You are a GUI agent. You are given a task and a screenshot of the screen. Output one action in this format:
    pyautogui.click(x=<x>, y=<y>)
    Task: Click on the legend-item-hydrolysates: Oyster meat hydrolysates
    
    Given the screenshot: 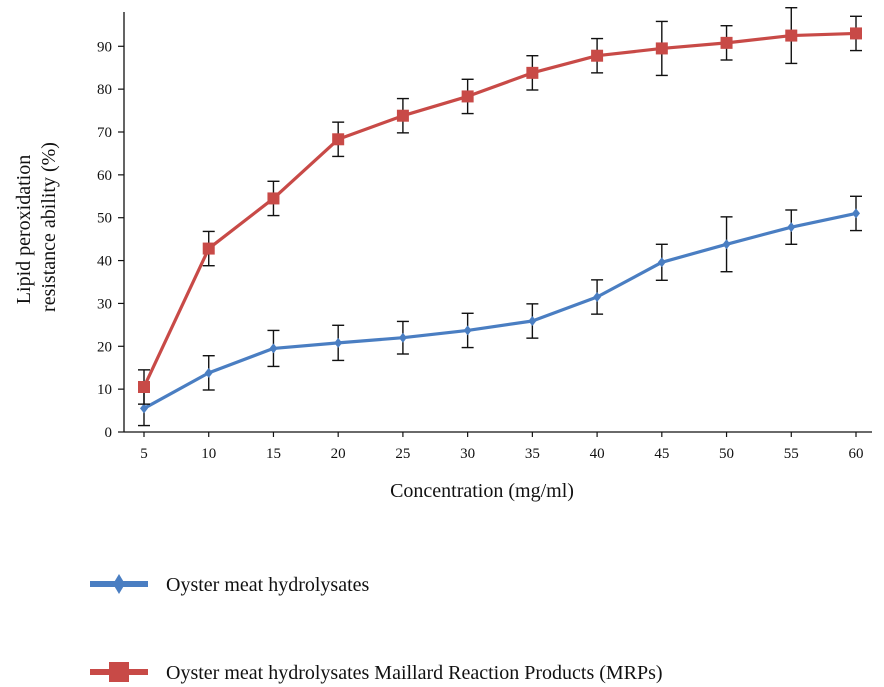 What is the action you would take?
    pyautogui.click(x=229, y=585)
    